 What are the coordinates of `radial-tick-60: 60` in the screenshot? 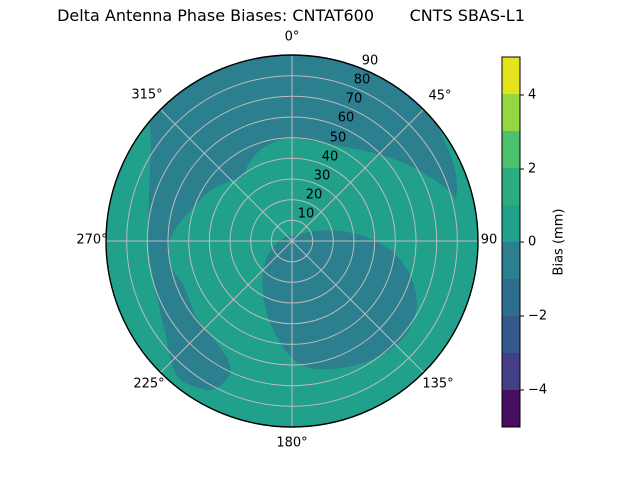 It's located at (346, 118).